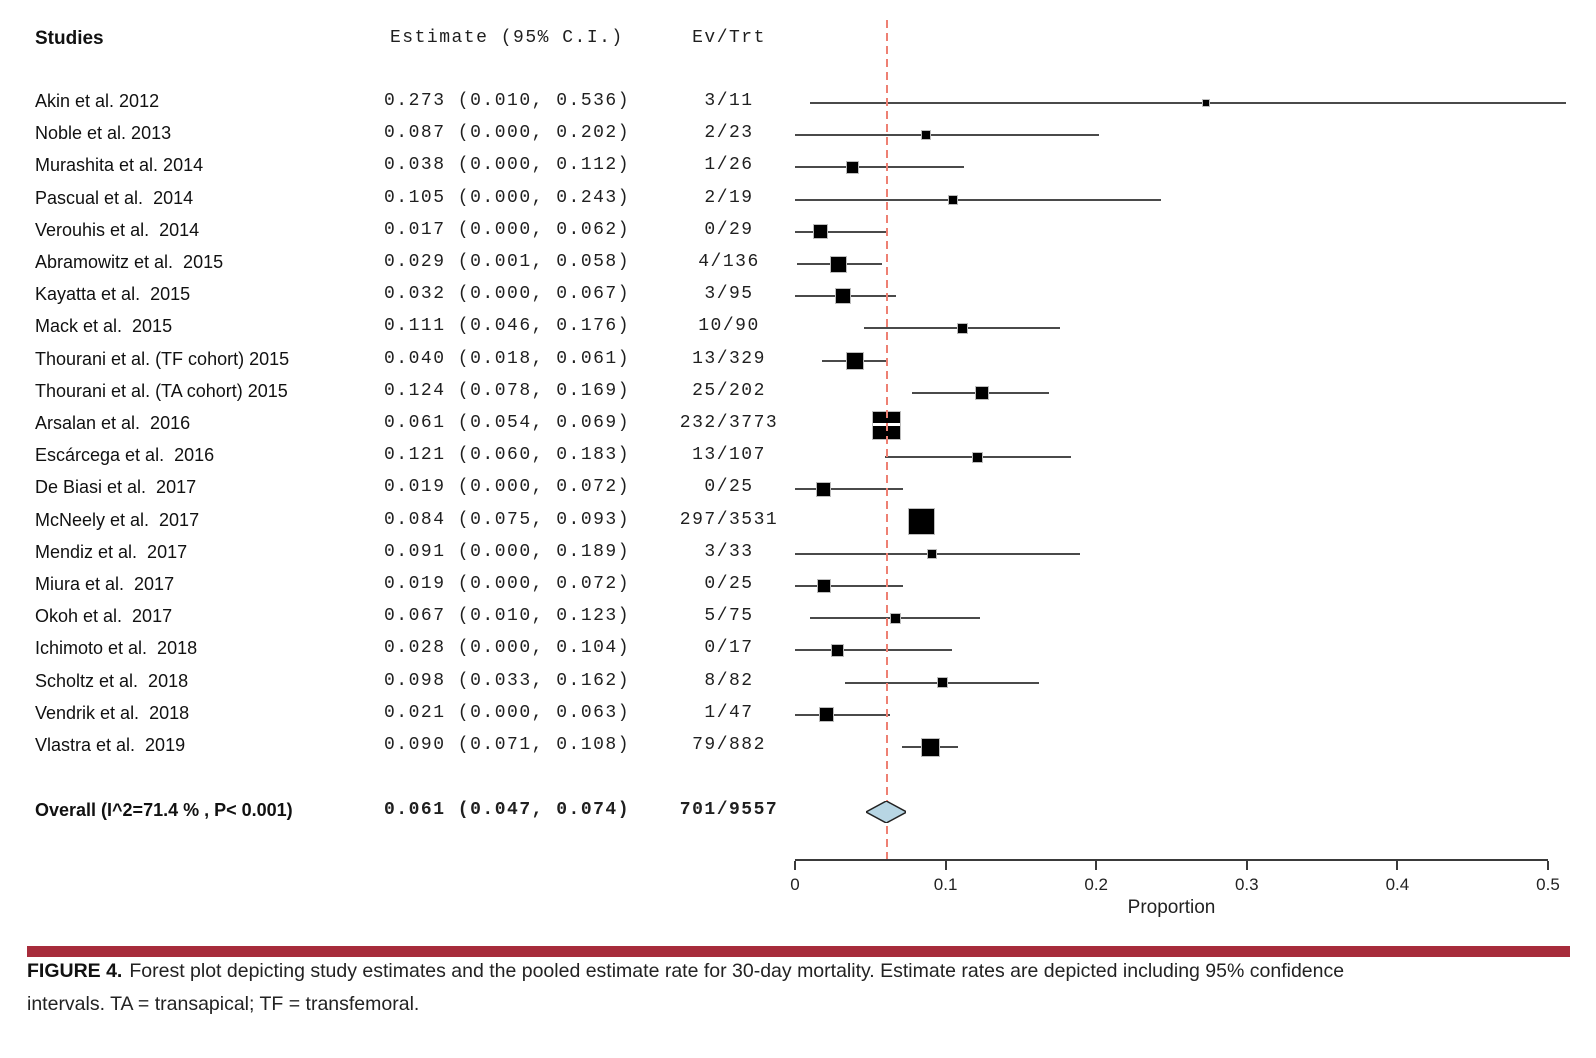  I want to click on estimate-text: 0.038 (0.000, 0.112), so click(507, 165).